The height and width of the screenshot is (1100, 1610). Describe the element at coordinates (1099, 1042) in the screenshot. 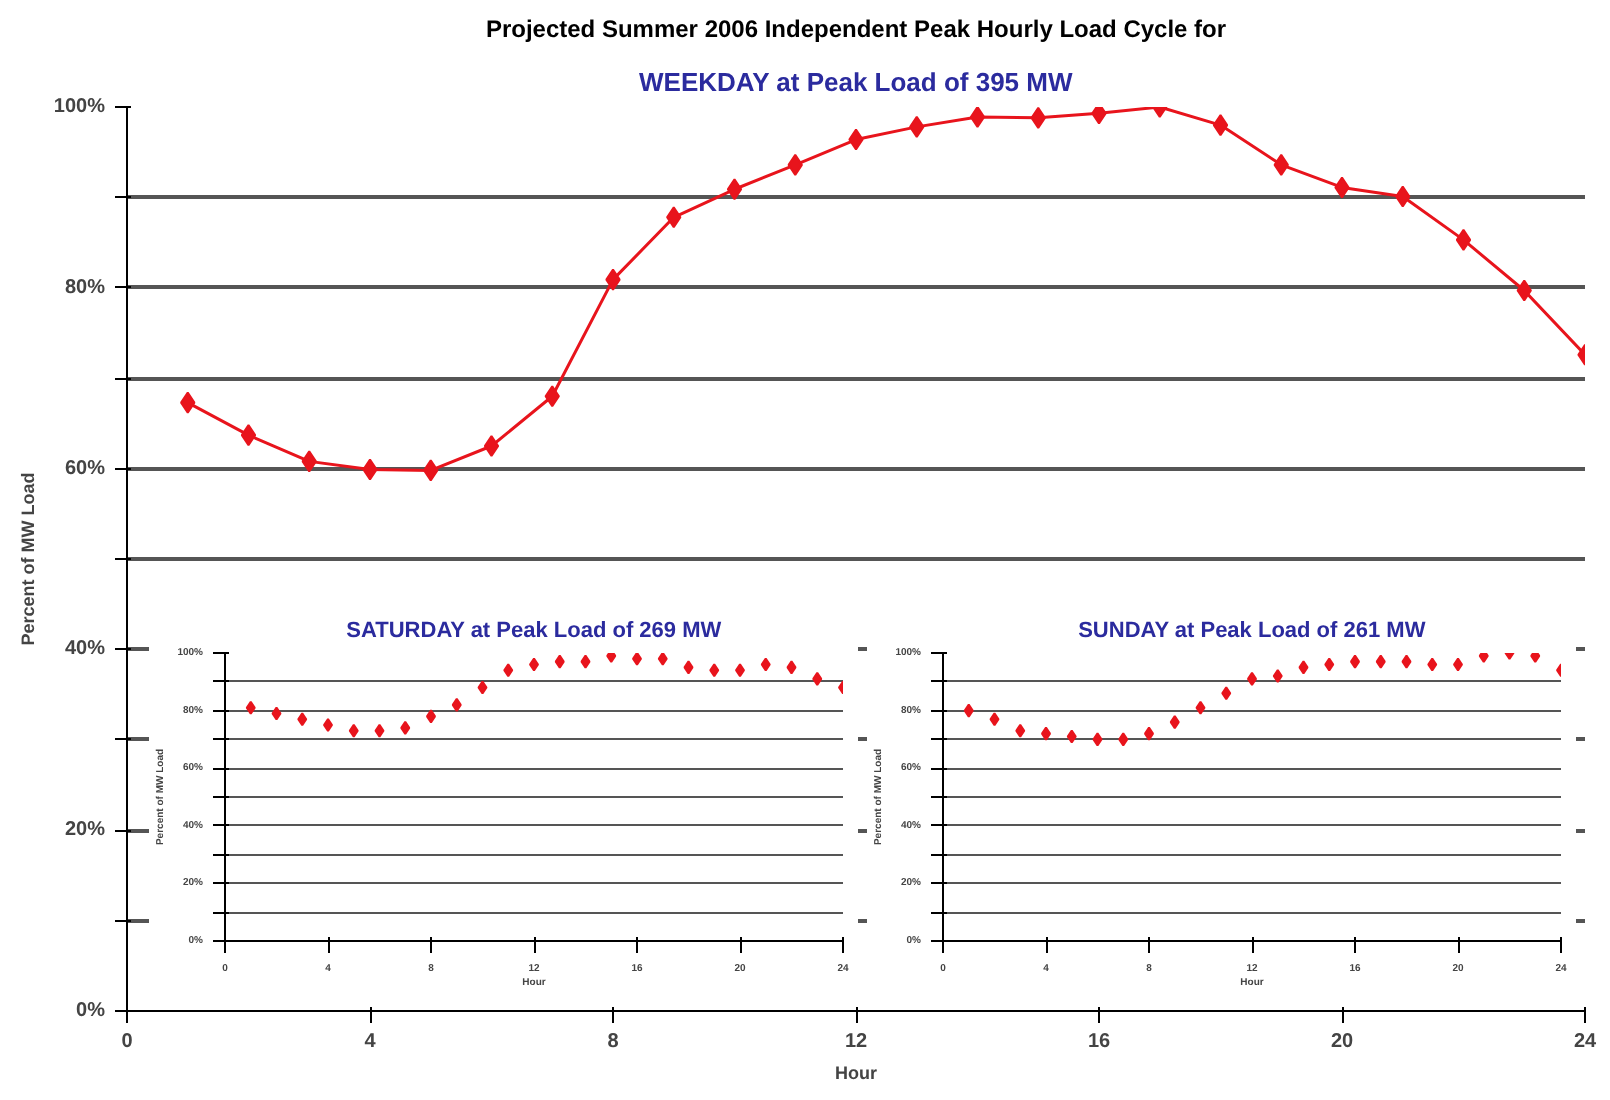

I see `x-tick-label: 16` at that location.